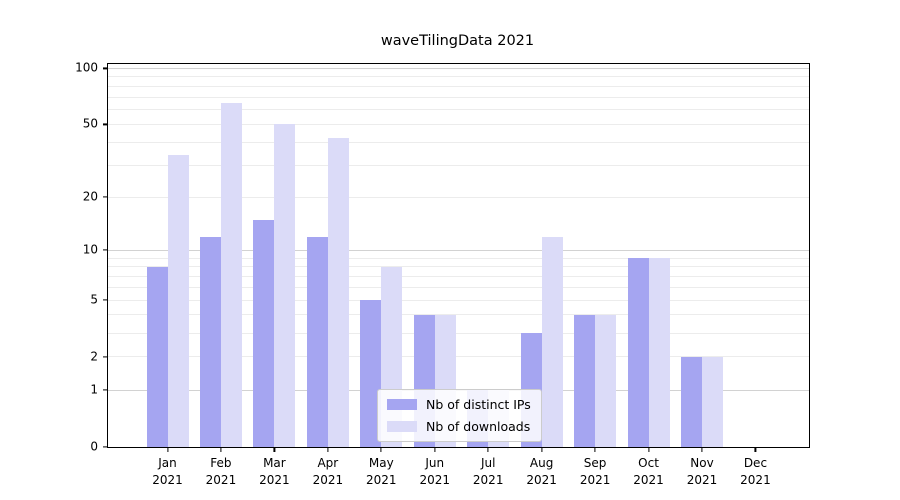 The height and width of the screenshot is (500, 900). I want to click on legend: Nb of distinct IPs Nb of downloads, so click(459, 415).